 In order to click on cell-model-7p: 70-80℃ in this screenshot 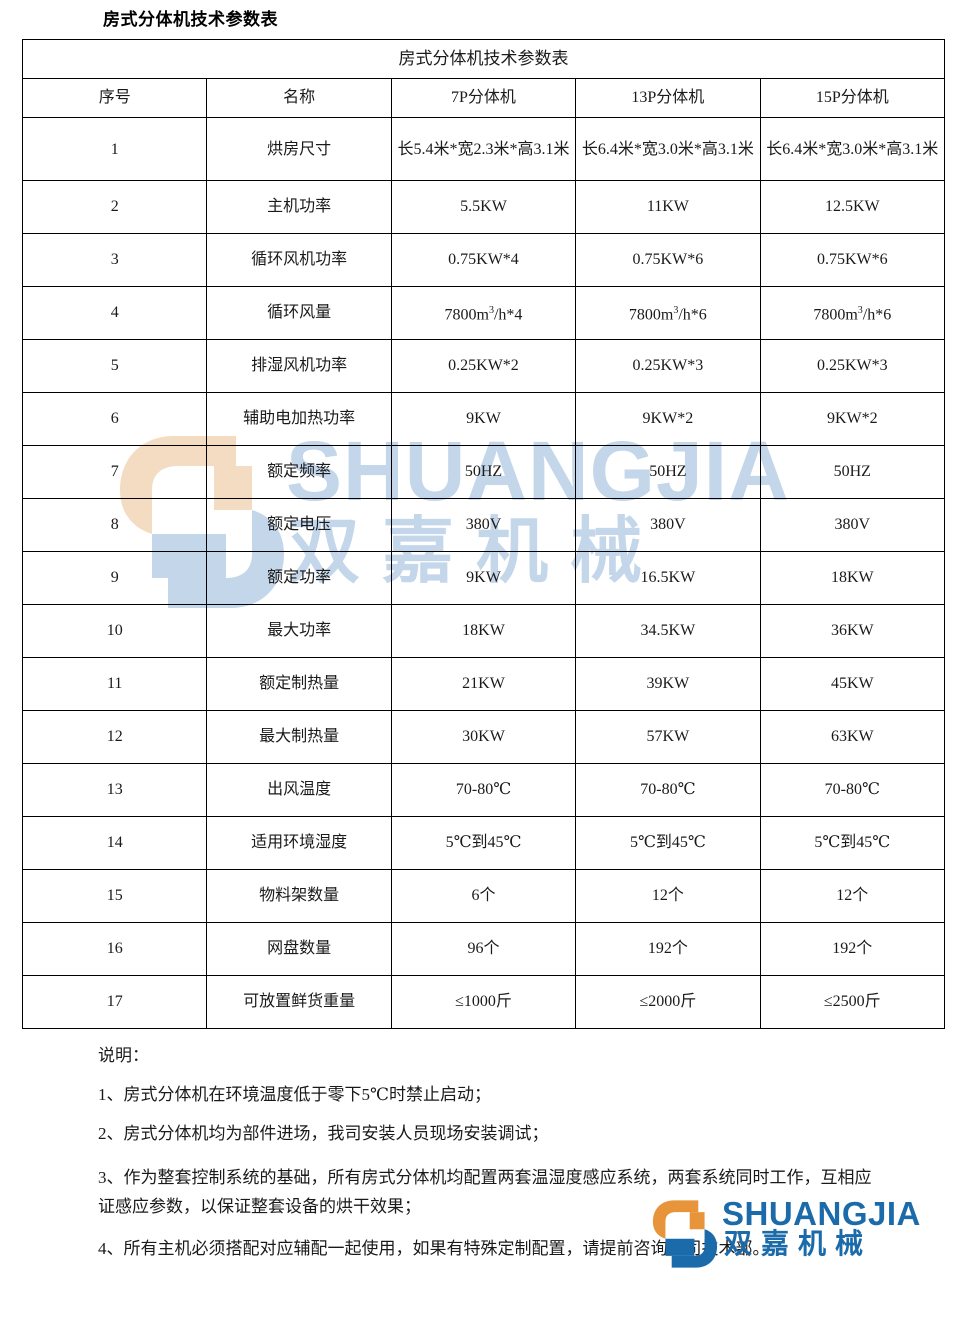, I will do `click(483, 790)`.